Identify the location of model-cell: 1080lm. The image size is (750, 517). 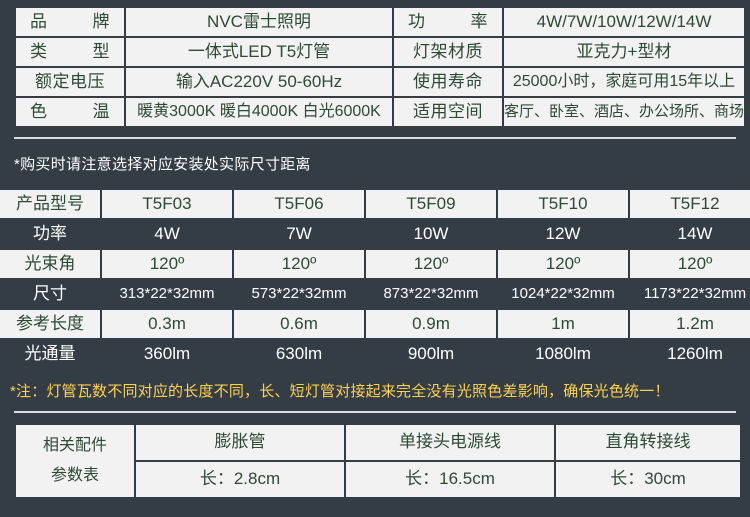
(563, 354).